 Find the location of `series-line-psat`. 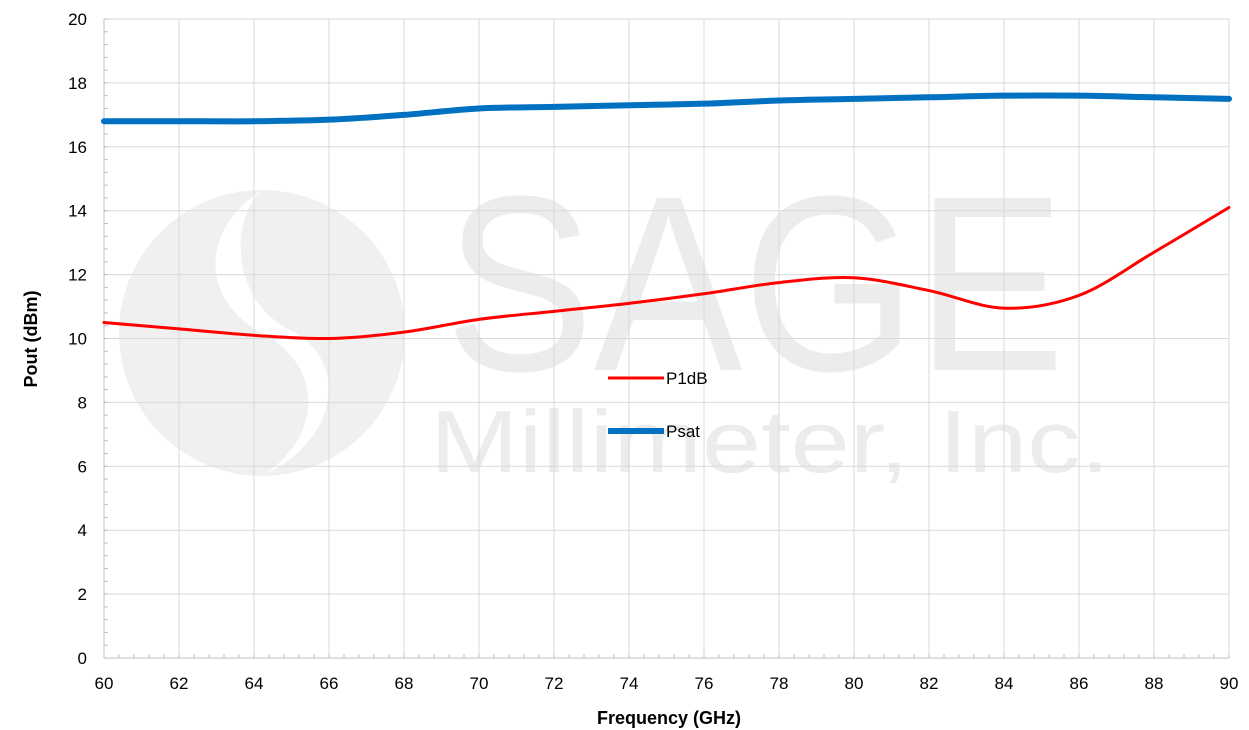

series-line-psat is located at coordinates (666, 108).